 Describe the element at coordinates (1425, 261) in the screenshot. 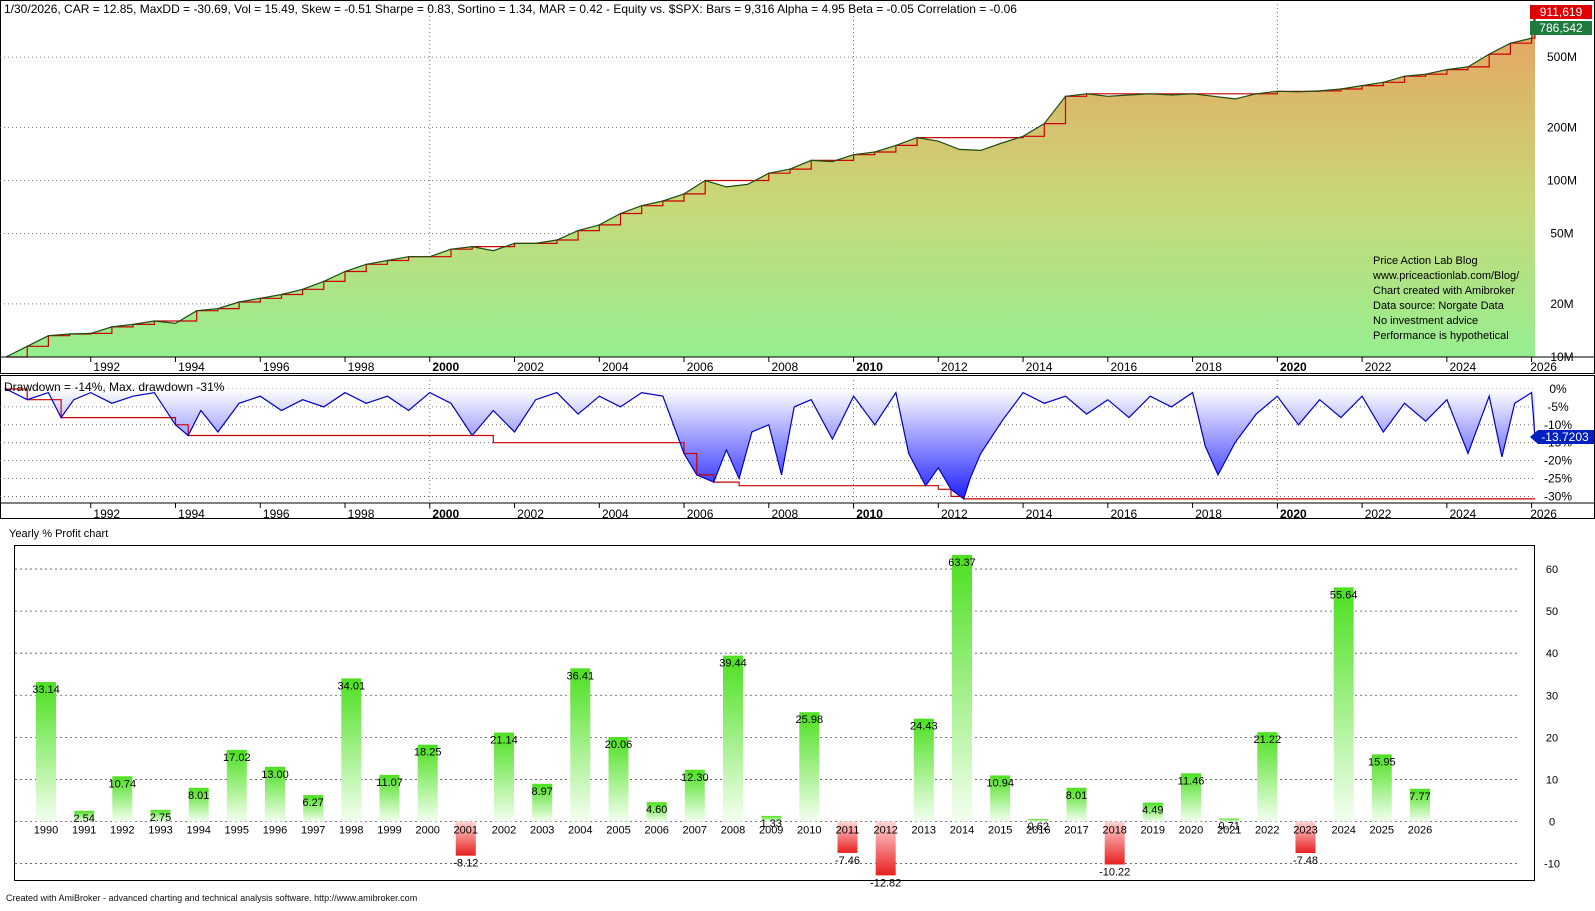

I see `watermark-line: Price Action Lab Blog` at that location.